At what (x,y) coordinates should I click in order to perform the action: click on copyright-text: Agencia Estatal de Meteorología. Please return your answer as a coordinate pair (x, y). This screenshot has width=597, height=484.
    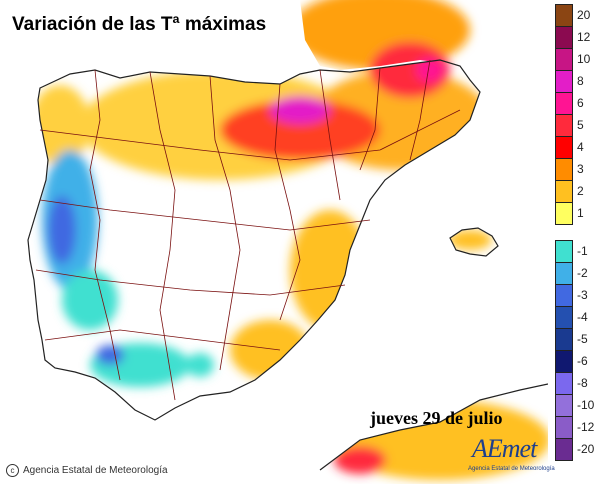
    Looking at the image, I should click on (95, 470).